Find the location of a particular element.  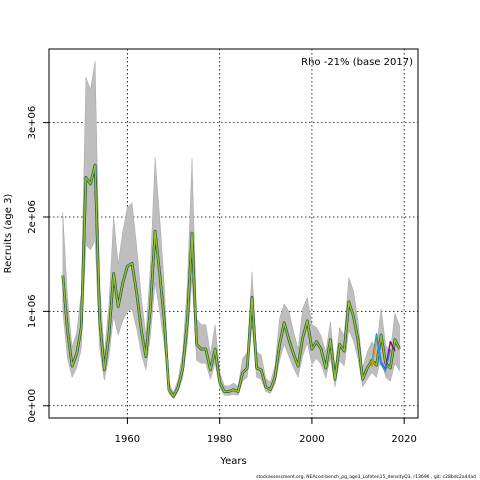

retro-peel-line is located at coordinates (374, 354).